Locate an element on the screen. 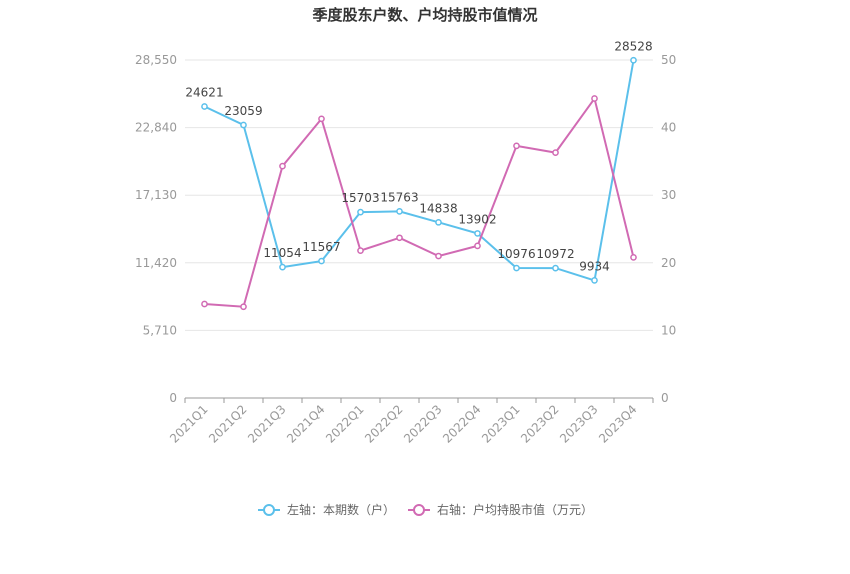 The image size is (850, 574). data-label: 28528 is located at coordinates (633, 46).